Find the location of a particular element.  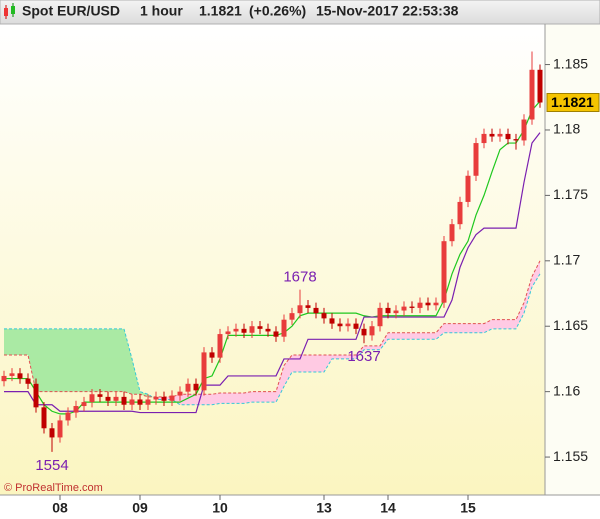

y-tick-label: 1.165 is located at coordinates (570, 325).